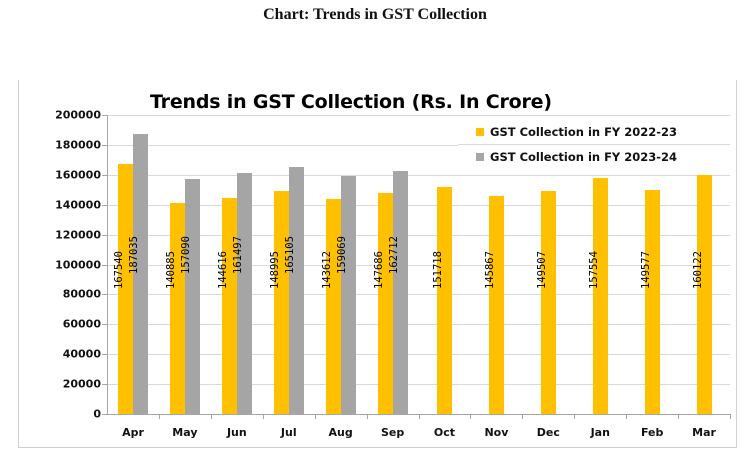 Image resolution: width=750 pixels, height=472 pixels. Describe the element at coordinates (546, 302) in the screenshot. I see `bar-dec-series-1: 149507` at that location.